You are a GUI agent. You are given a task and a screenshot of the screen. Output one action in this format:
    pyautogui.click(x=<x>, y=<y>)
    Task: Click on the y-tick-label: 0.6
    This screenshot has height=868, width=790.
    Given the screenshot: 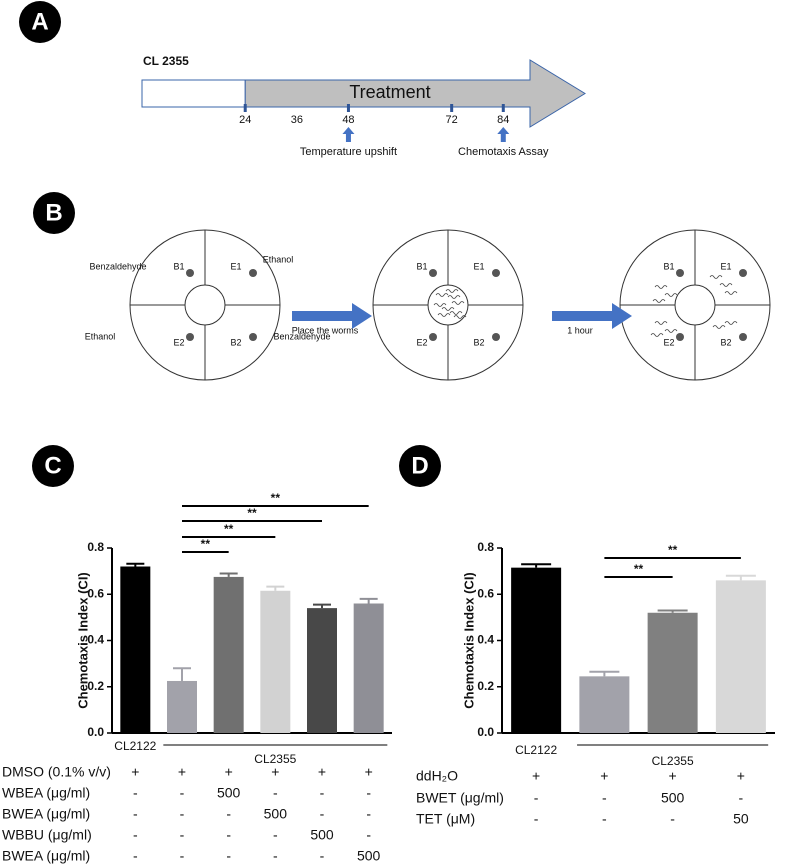 What is the action you would take?
    pyautogui.click(x=95, y=593)
    